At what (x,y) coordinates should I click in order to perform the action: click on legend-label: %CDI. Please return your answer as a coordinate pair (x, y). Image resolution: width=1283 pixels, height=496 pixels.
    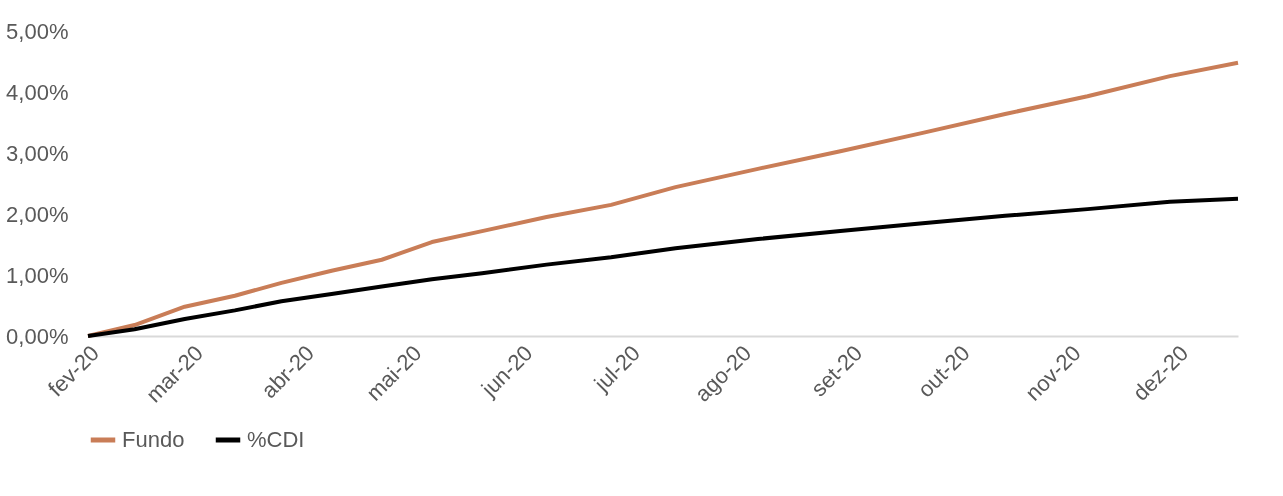
    Looking at the image, I should click on (276, 439).